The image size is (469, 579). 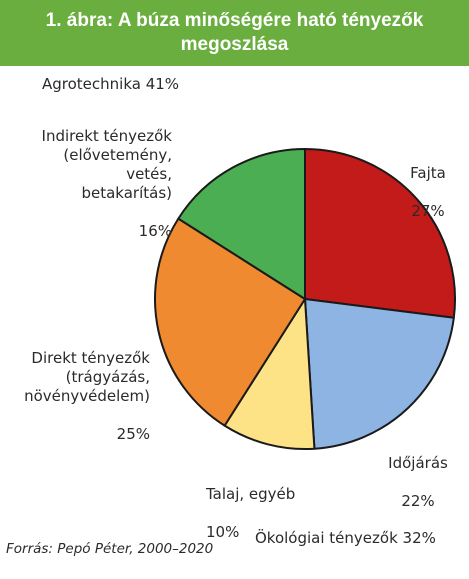 What do you see at coordinates (269, 374) in the screenshot?
I see `pie-slice-talaj` at bounding box center [269, 374].